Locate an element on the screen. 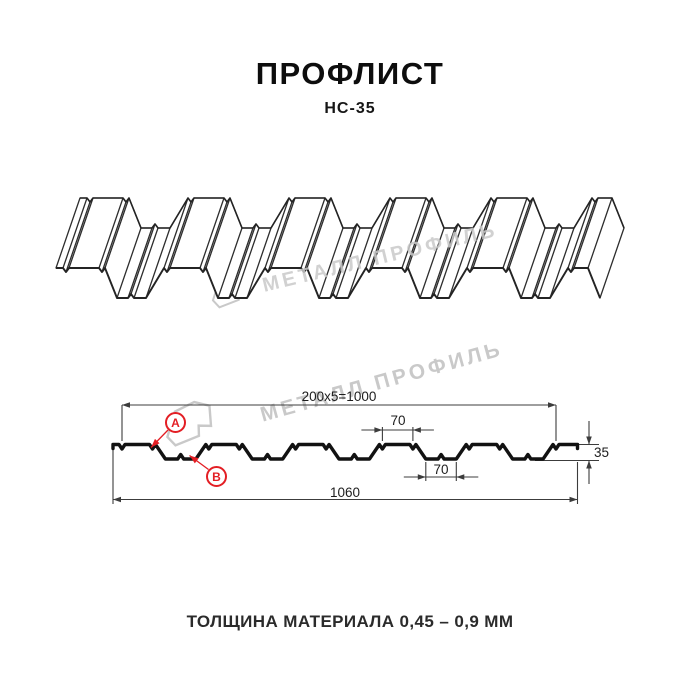 Image resolution: width=700 pixels, height=700 pixels. thickness-note: ТОЛЩИНА МАТЕРИАЛА 0,45 – 0,9 ММ is located at coordinates (350, 621).